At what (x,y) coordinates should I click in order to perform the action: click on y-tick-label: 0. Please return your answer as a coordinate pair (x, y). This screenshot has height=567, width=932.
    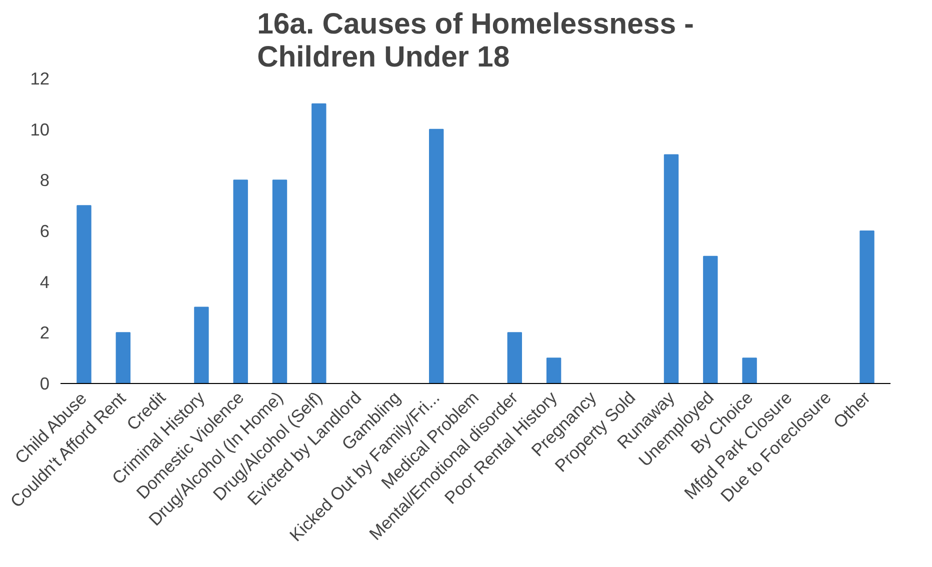
    Looking at the image, I should click on (45, 384).